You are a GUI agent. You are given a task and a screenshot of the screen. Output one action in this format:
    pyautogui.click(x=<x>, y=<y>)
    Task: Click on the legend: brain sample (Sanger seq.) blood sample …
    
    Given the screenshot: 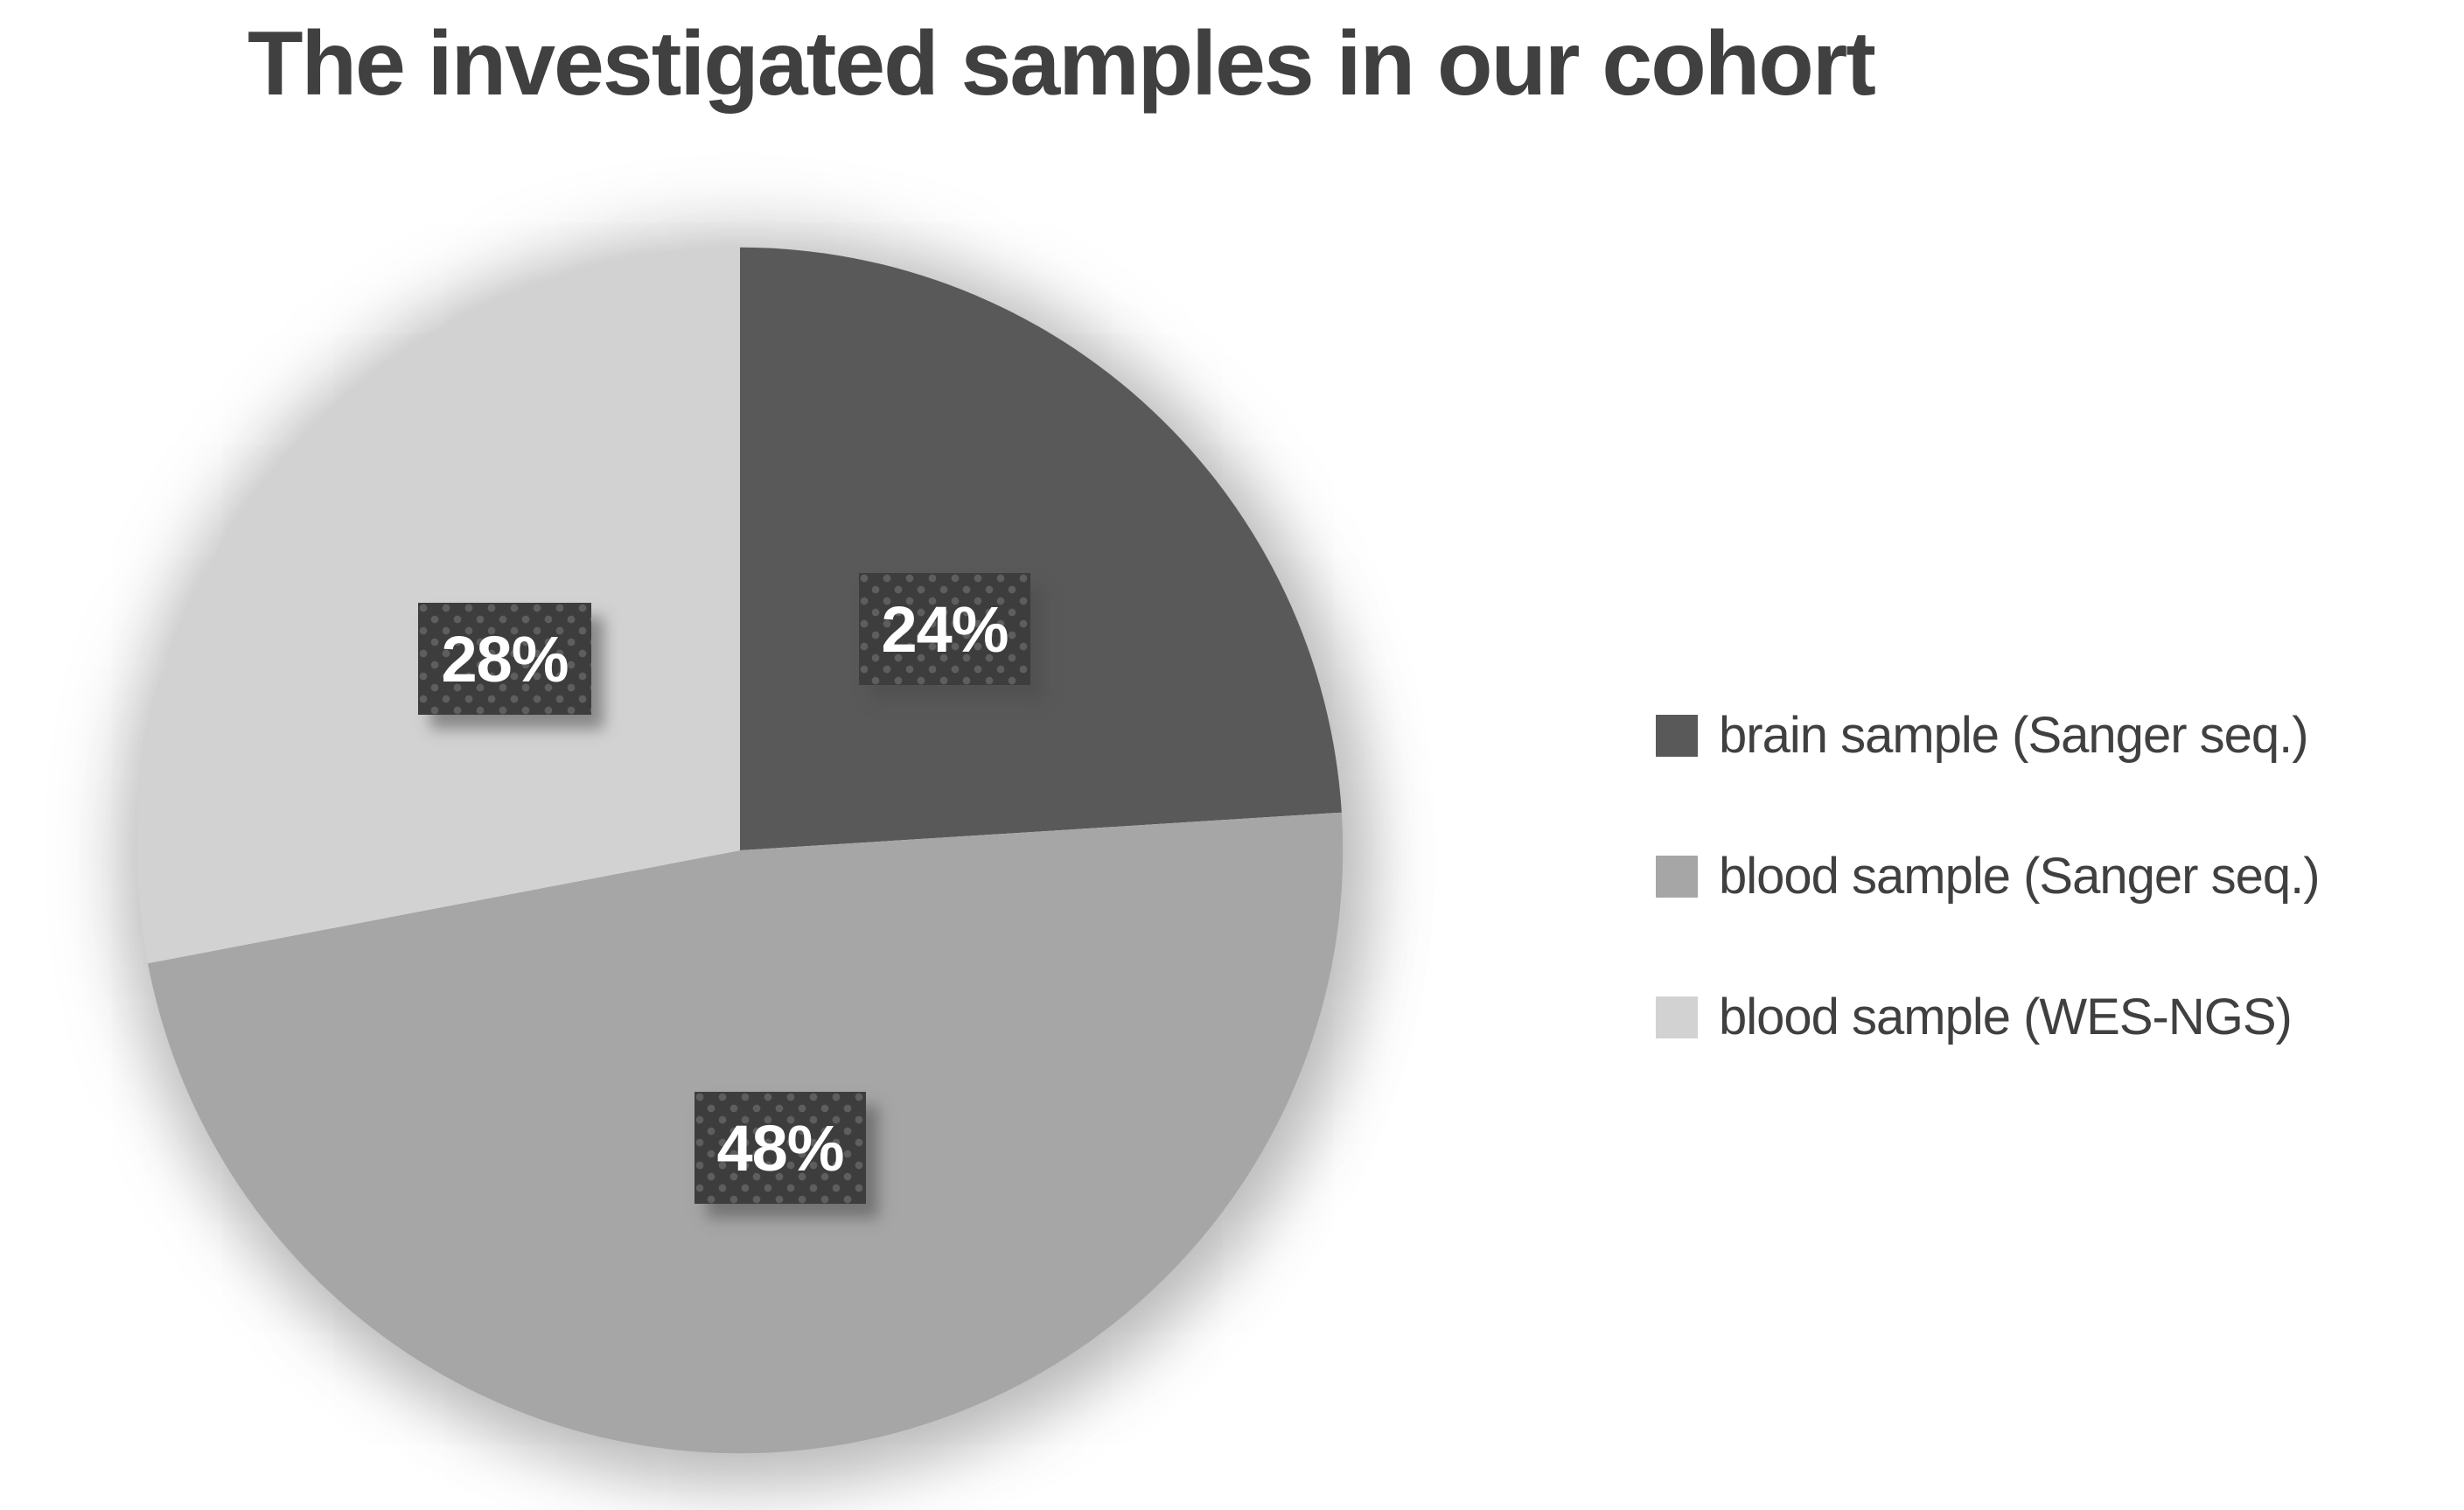 What is the action you would take?
    pyautogui.click(x=1989, y=918)
    